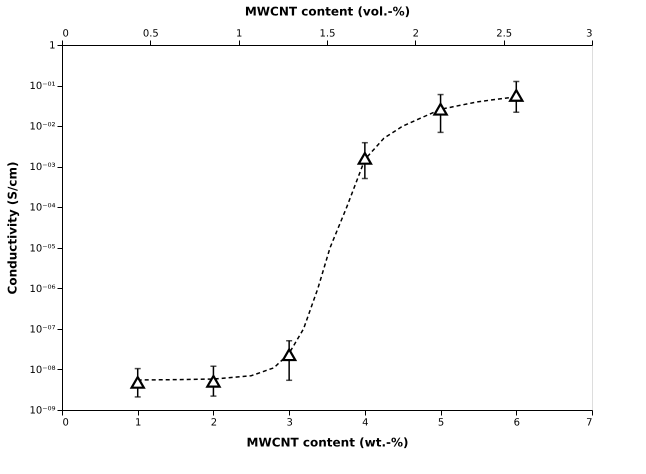 The image size is (646, 474). I want to click on x2-axis-title: MWCNT content (vol.-%), so click(327, 11).